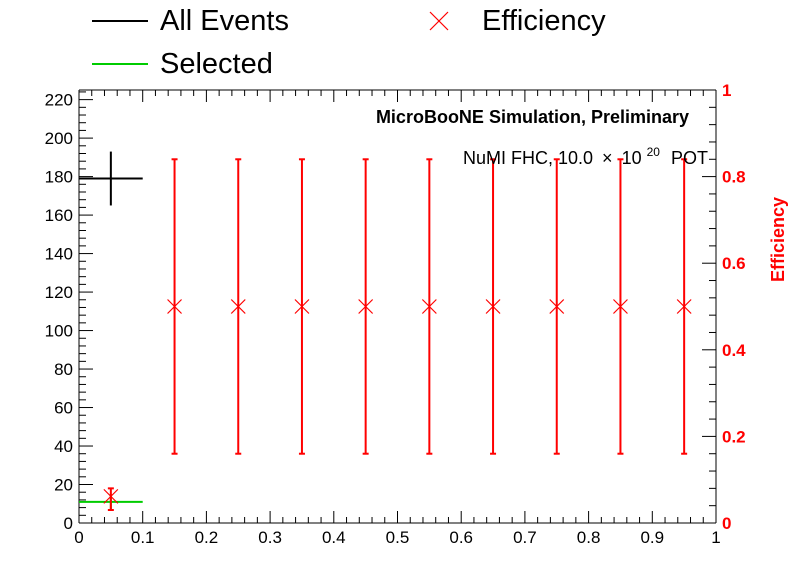 The width and height of the screenshot is (796, 572). I want to click on pot-exponent: 20, so click(654, 152).